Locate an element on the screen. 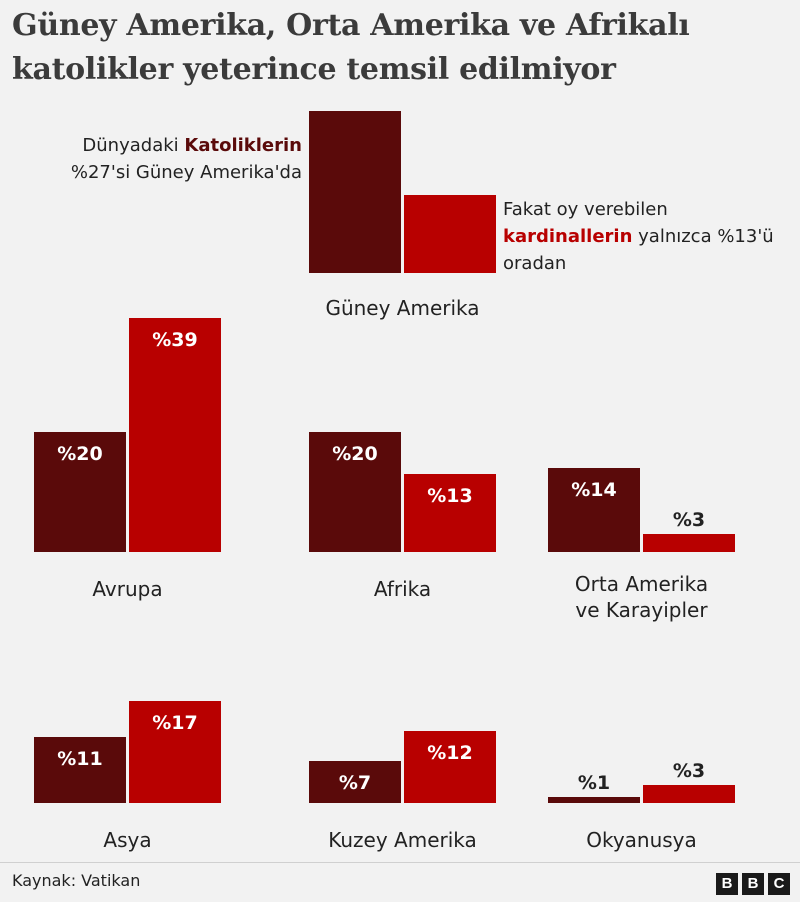  bar-okyanusya-catholics is located at coordinates (594, 800).